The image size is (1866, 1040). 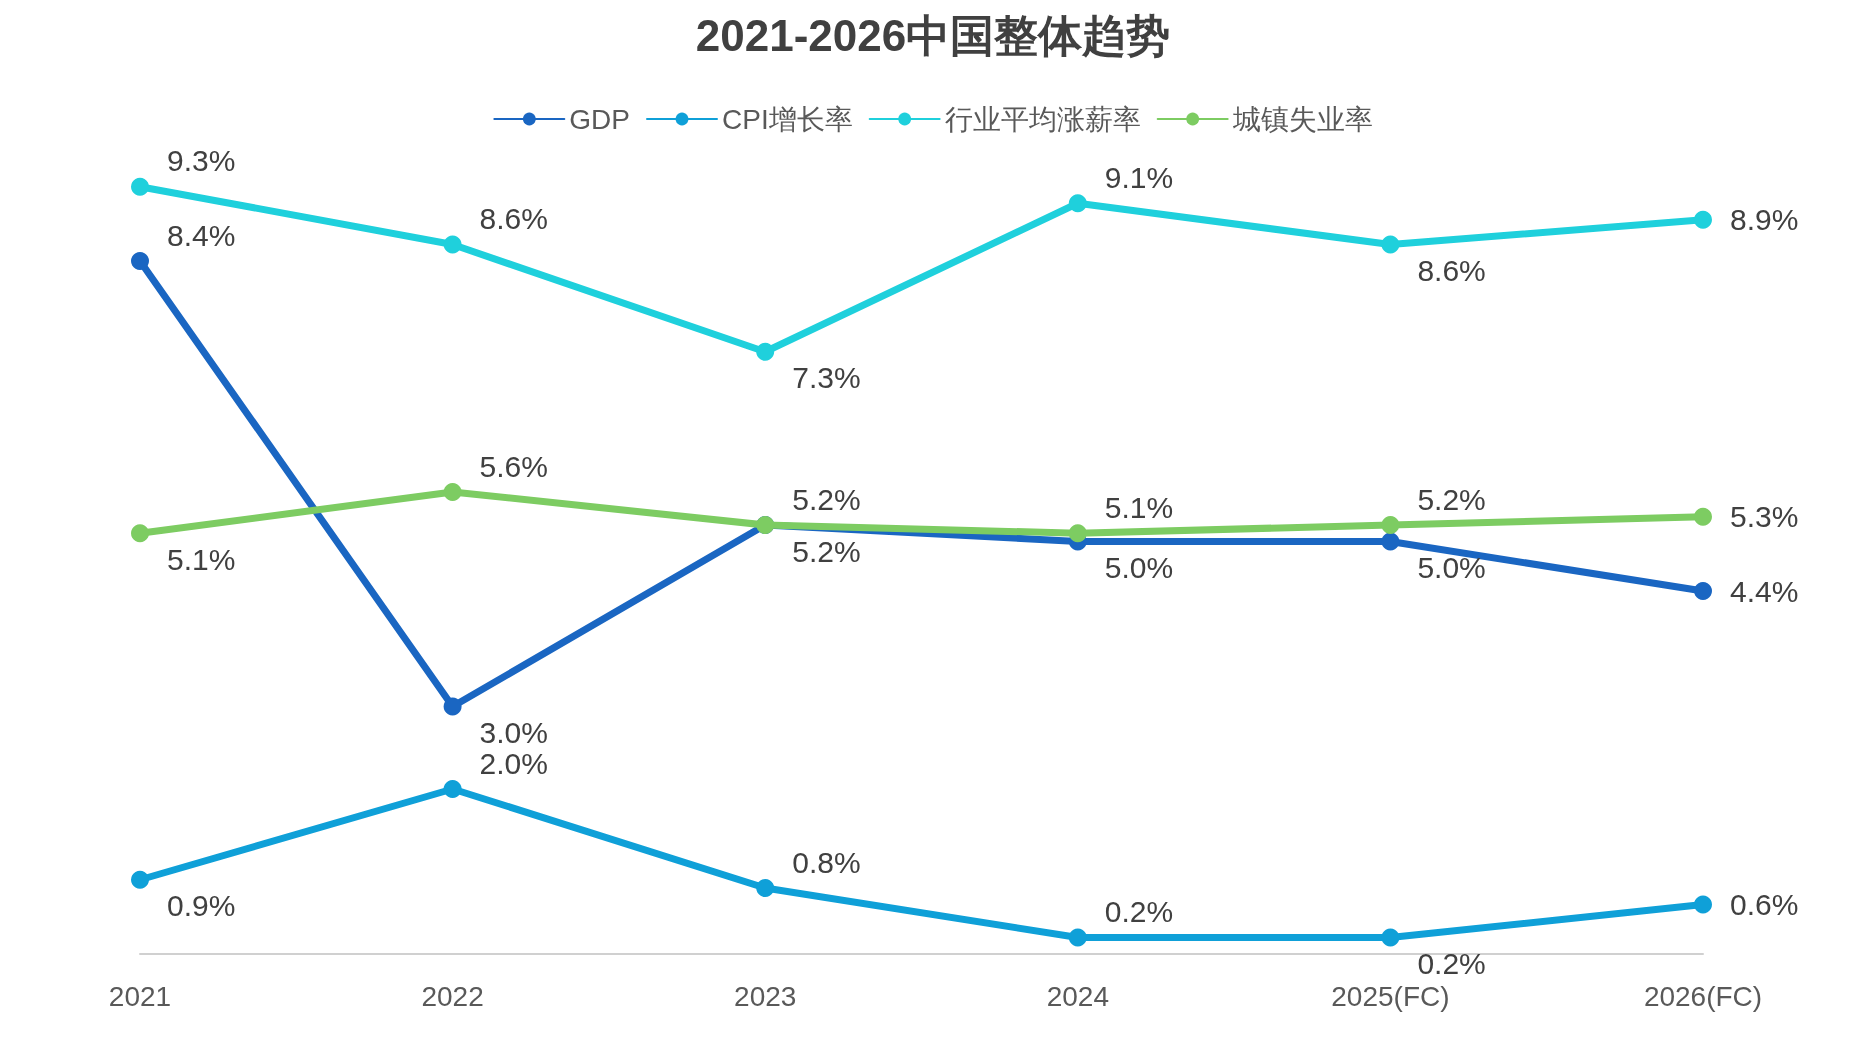 What do you see at coordinates (1764, 591) in the screenshot?
I see `data-label: 4.4%` at bounding box center [1764, 591].